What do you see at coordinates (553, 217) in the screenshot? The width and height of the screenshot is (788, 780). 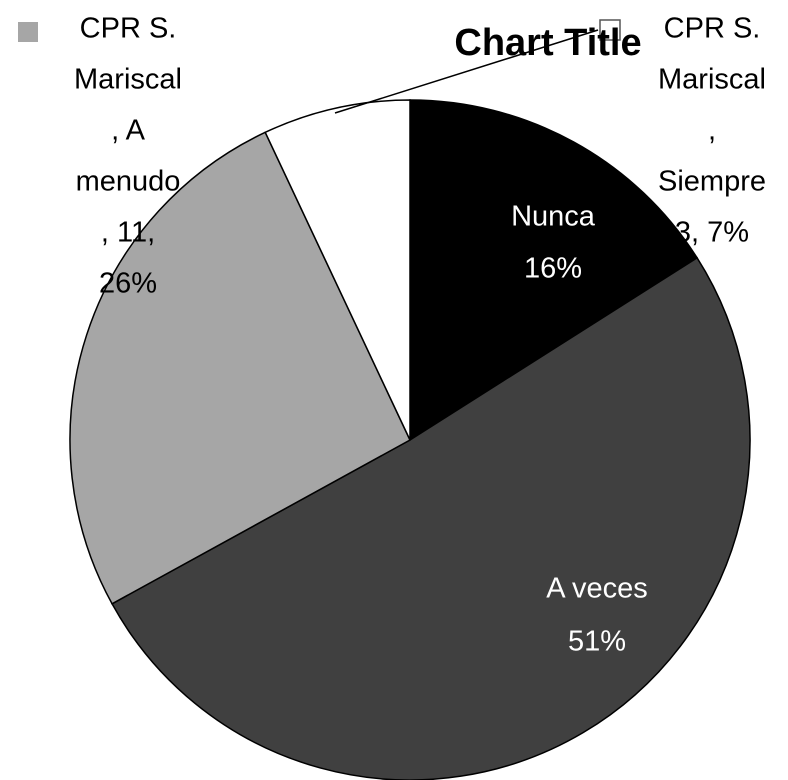 I see `data-label: Nunca` at bounding box center [553, 217].